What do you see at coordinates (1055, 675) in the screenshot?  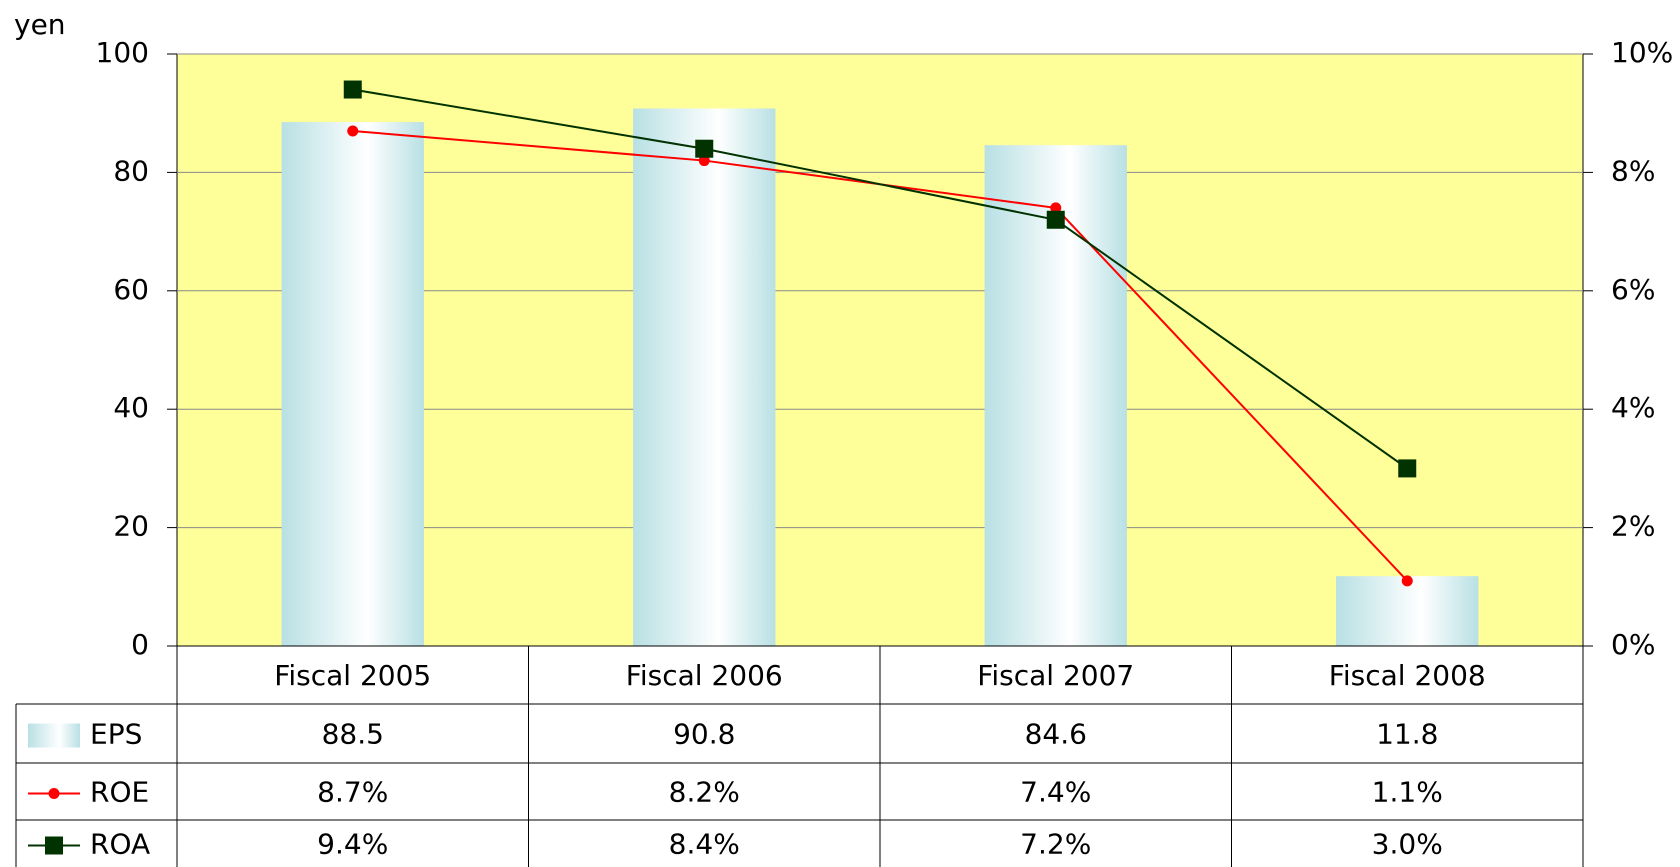 I see `x-tick-label: Fiscal 2007` at bounding box center [1055, 675].